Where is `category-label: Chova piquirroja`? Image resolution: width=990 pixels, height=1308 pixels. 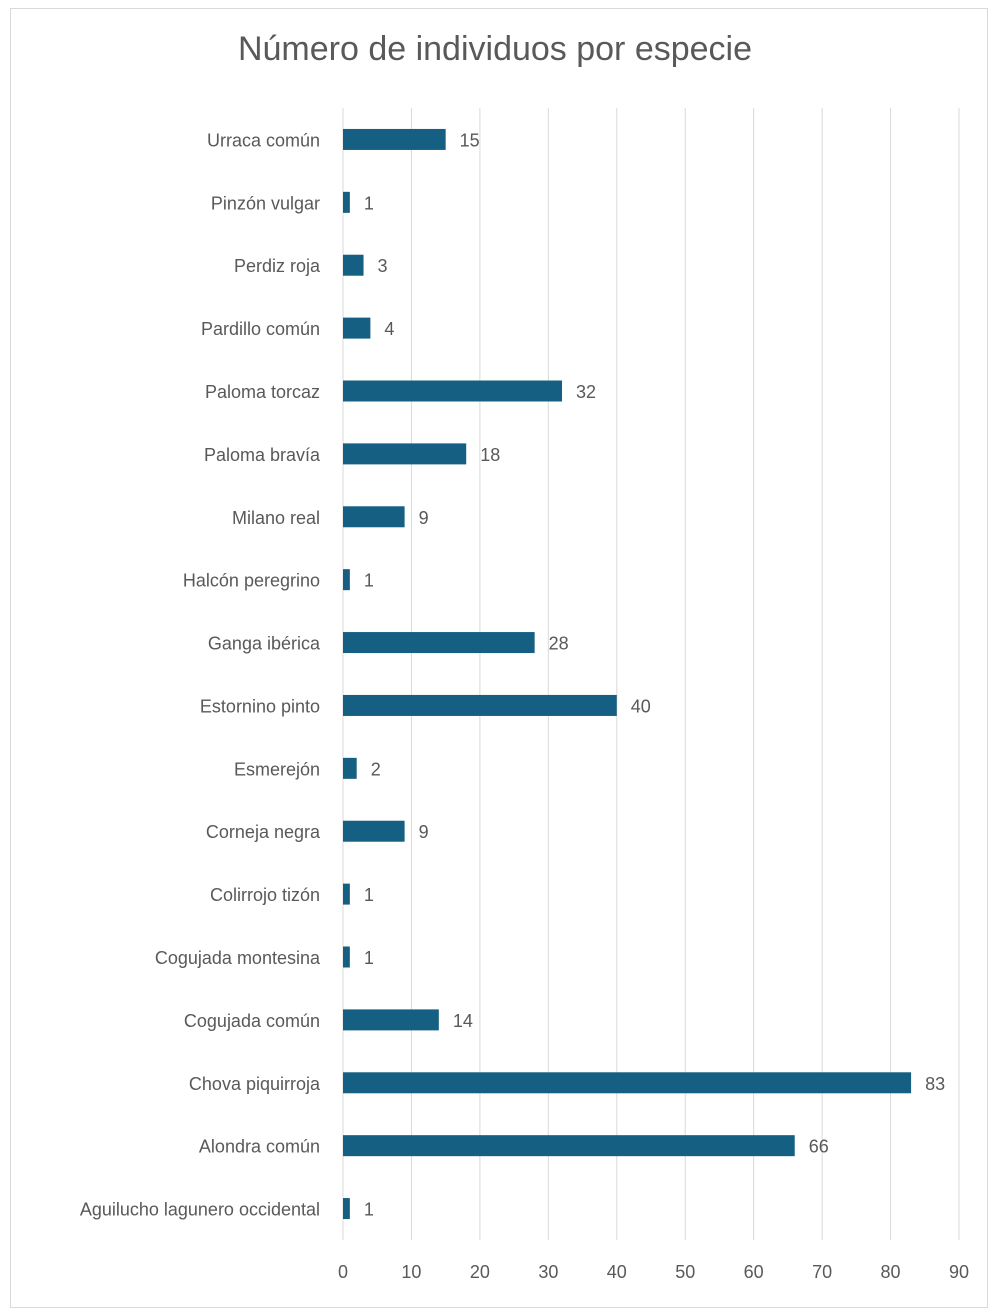
category-label: Chova piquirroja is located at coordinates (255, 1084).